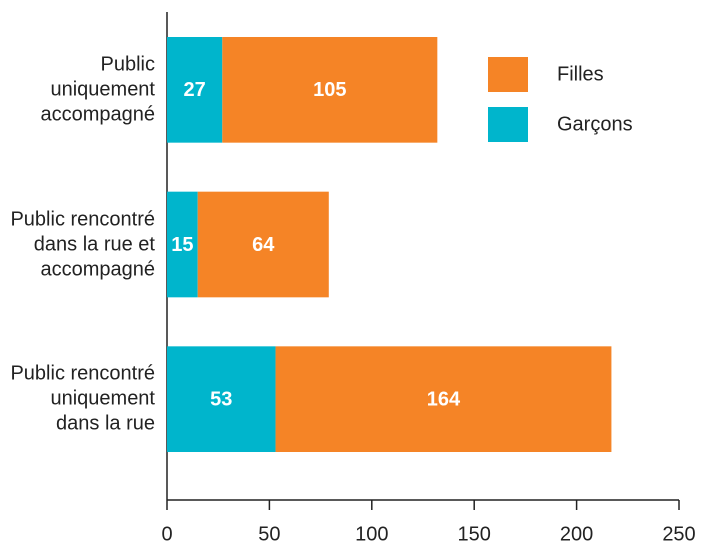 This screenshot has width=703, height=552. I want to click on value-label: 27, so click(195, 90).